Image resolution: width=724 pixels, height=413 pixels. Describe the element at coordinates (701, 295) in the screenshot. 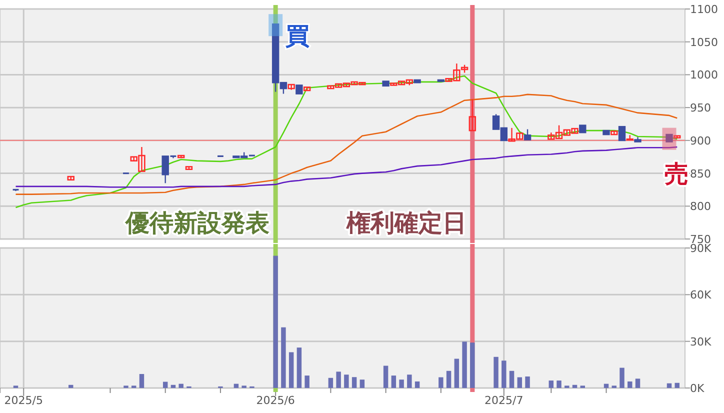

I see `y-tick-label: 60K` at that location.